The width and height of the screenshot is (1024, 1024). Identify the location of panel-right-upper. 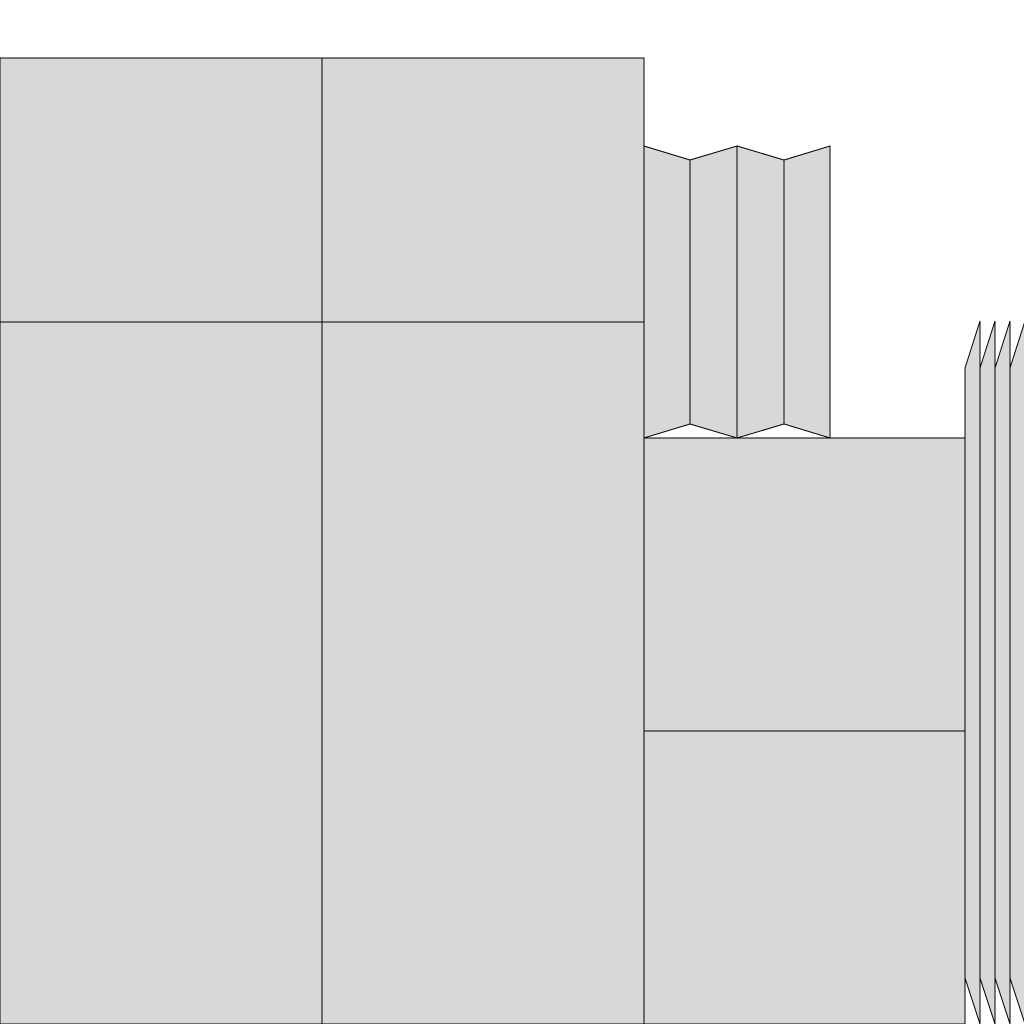
(804, 584).